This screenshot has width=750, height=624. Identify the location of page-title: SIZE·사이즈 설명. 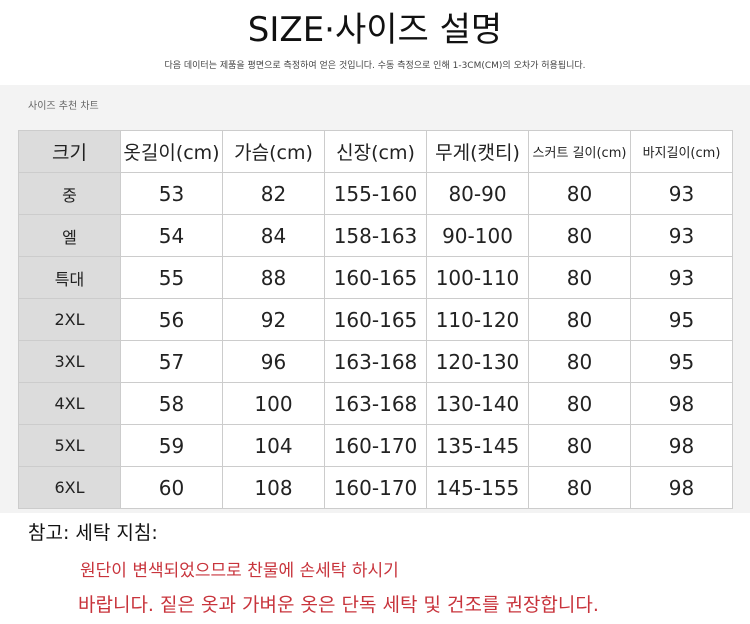
(375, 30).